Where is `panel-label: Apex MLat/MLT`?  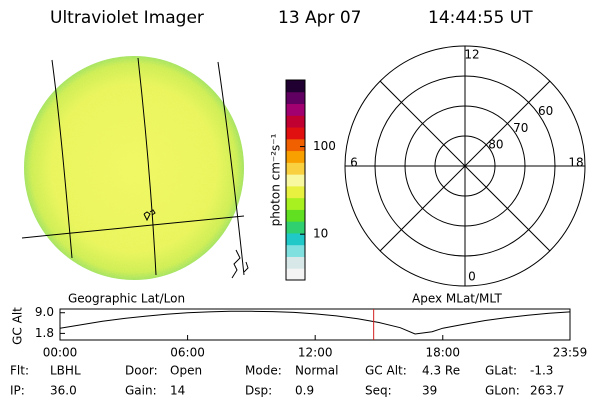
panel-label: Apex MLat/MLT is located at coordinates (457, 299).